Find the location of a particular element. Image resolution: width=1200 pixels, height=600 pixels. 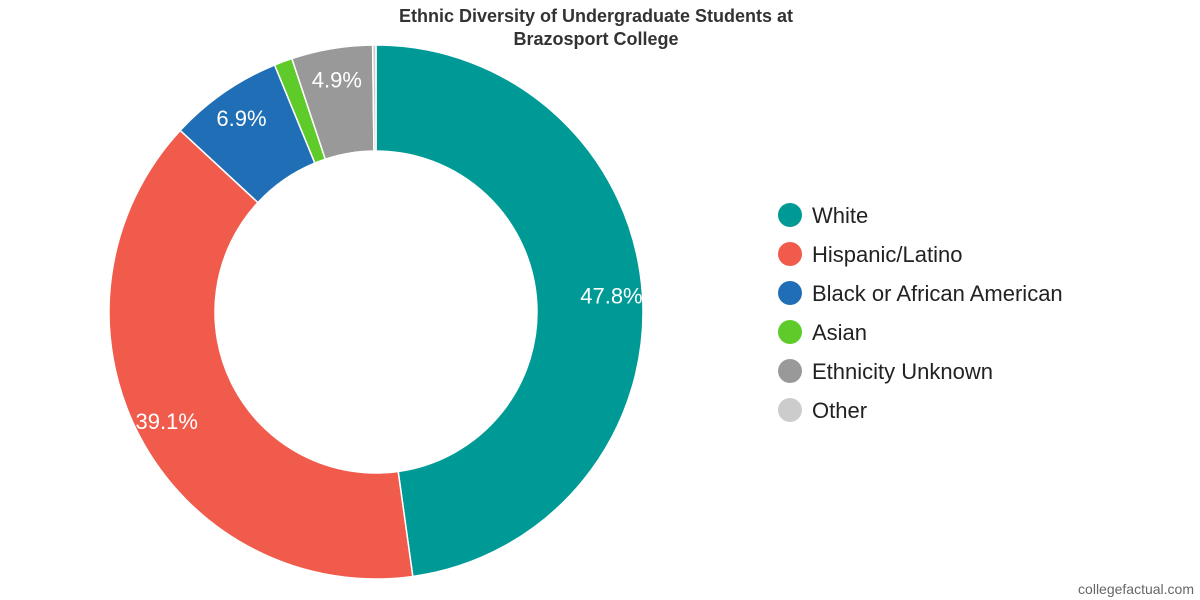

legend-item-asian: Asian is located at coordinates (822, 332).